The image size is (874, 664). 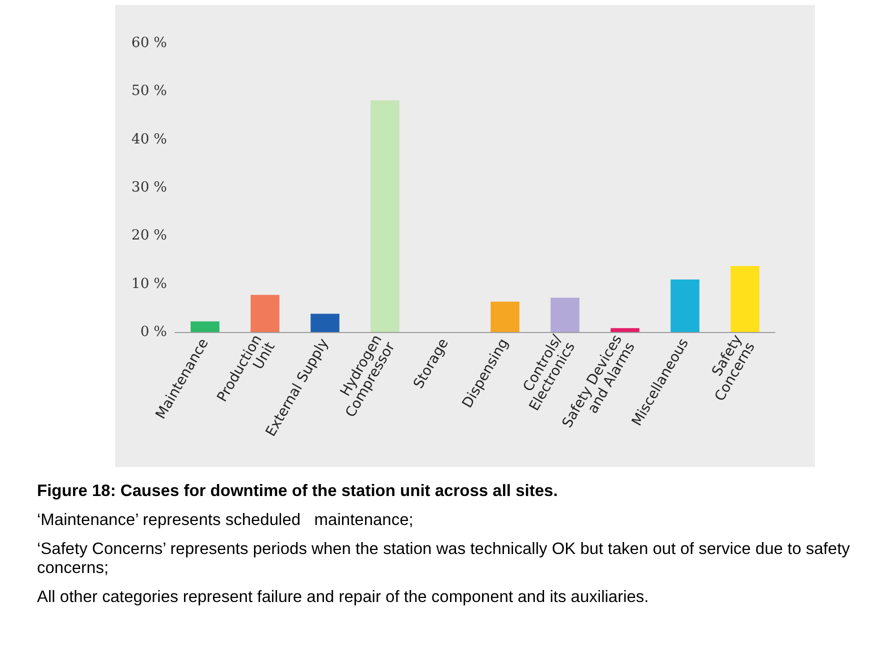 What do you see at coordinates (153, 332) in the screenshot?
I see `y-tick-label: 0 %` at bounding box center [153, 332].